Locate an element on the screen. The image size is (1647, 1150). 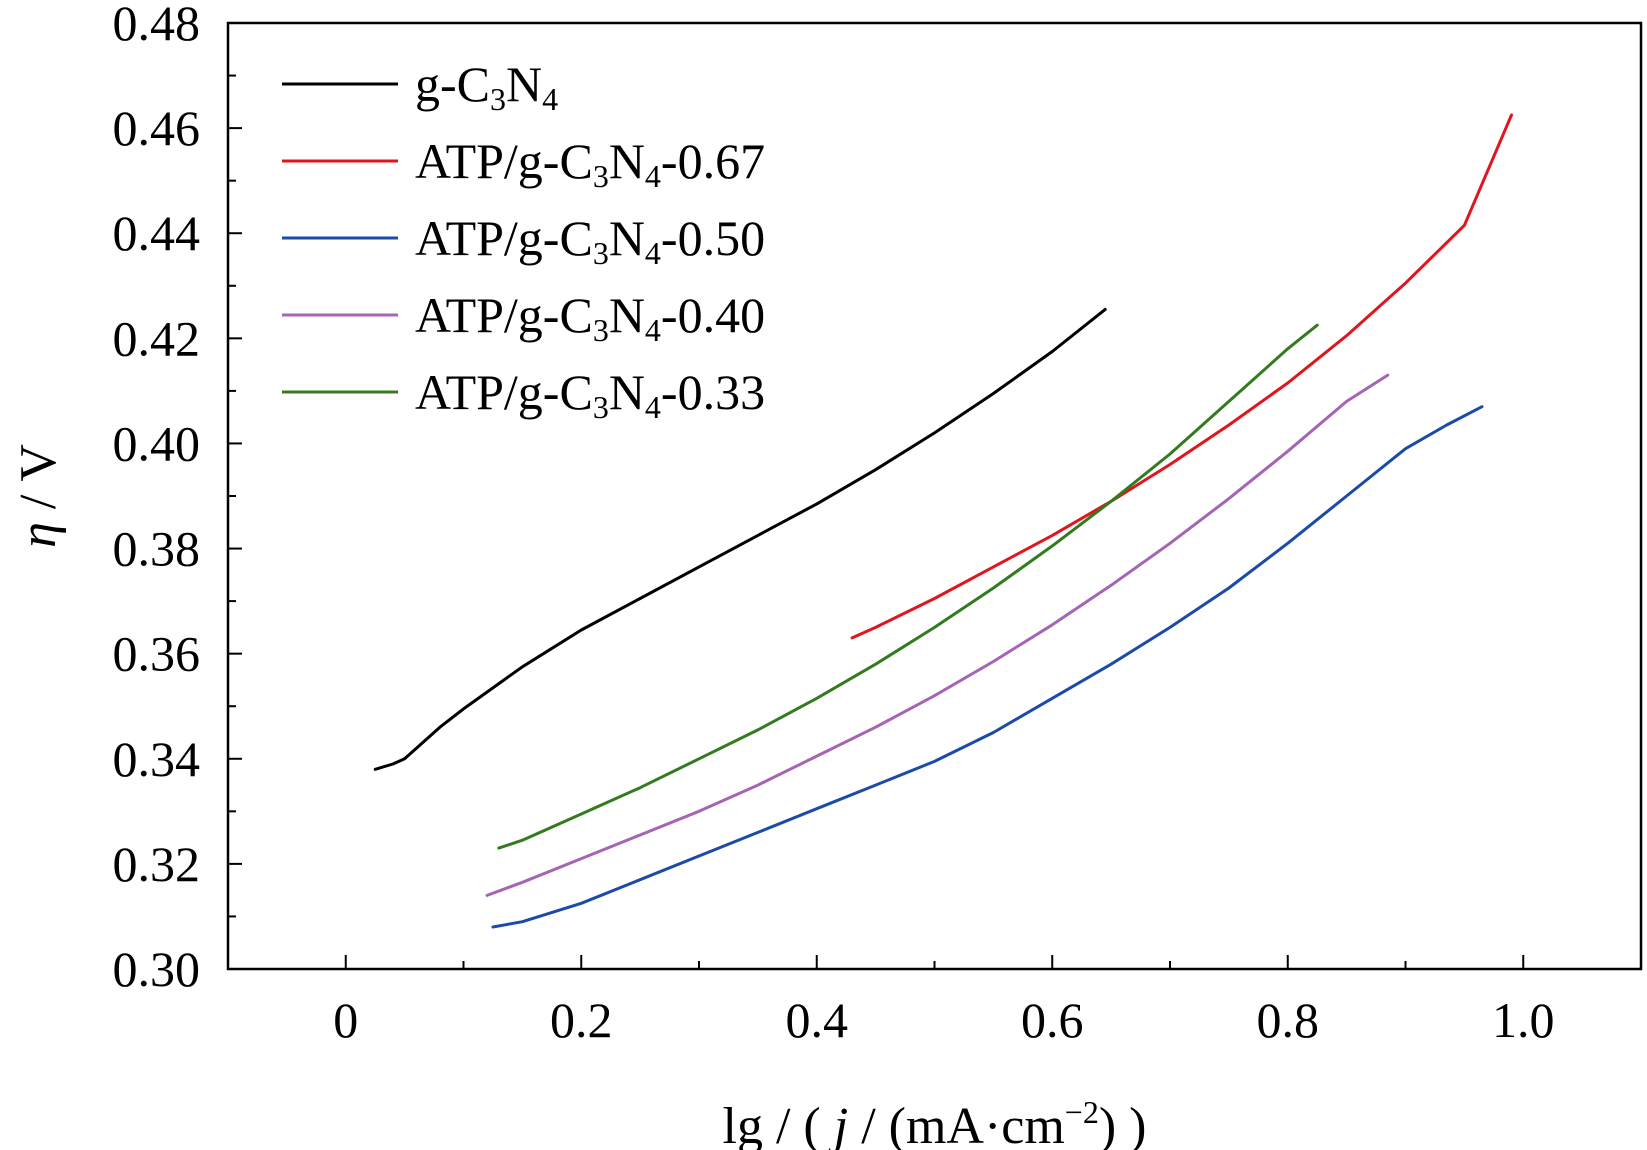
legend-entry: ATP/g-C3N4-0.67 is located at coordinates (590, 163).